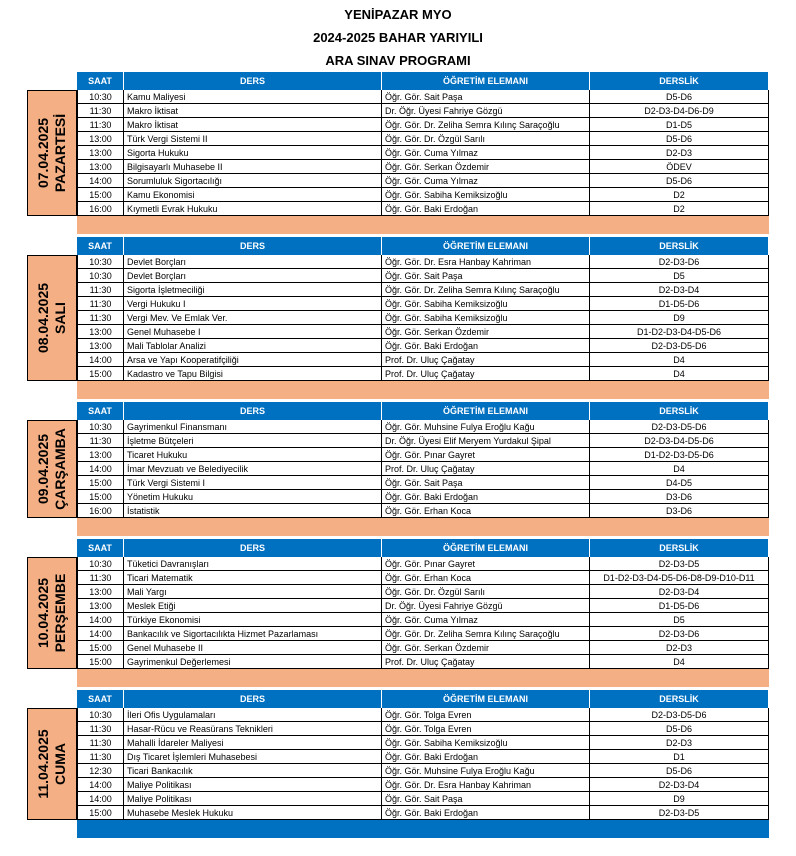 Image resolution: width=796 pixels, height=856 pixels. Describe the element at coordinates (43, 469) in the screenshot. I see `day-date: 09.04.2025` at that location.